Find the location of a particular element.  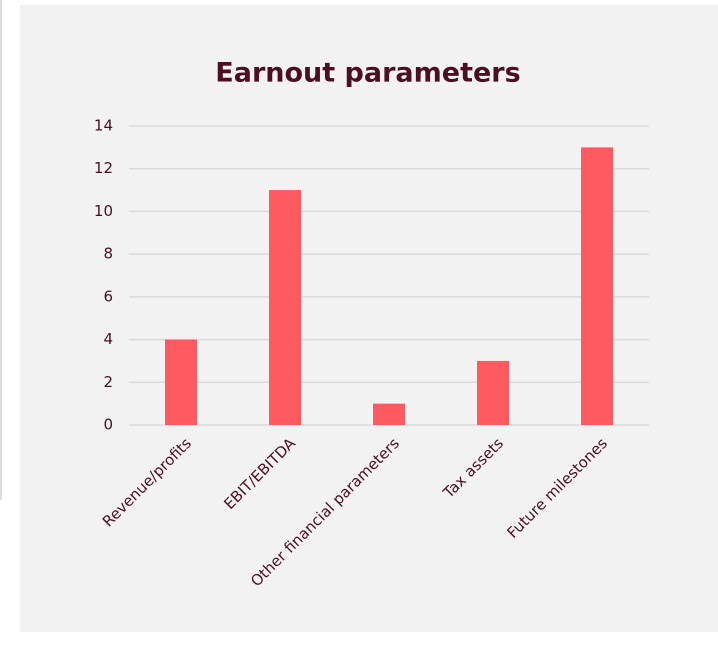

chart-title: Earnout parameters is located at coordinates (367, 73).